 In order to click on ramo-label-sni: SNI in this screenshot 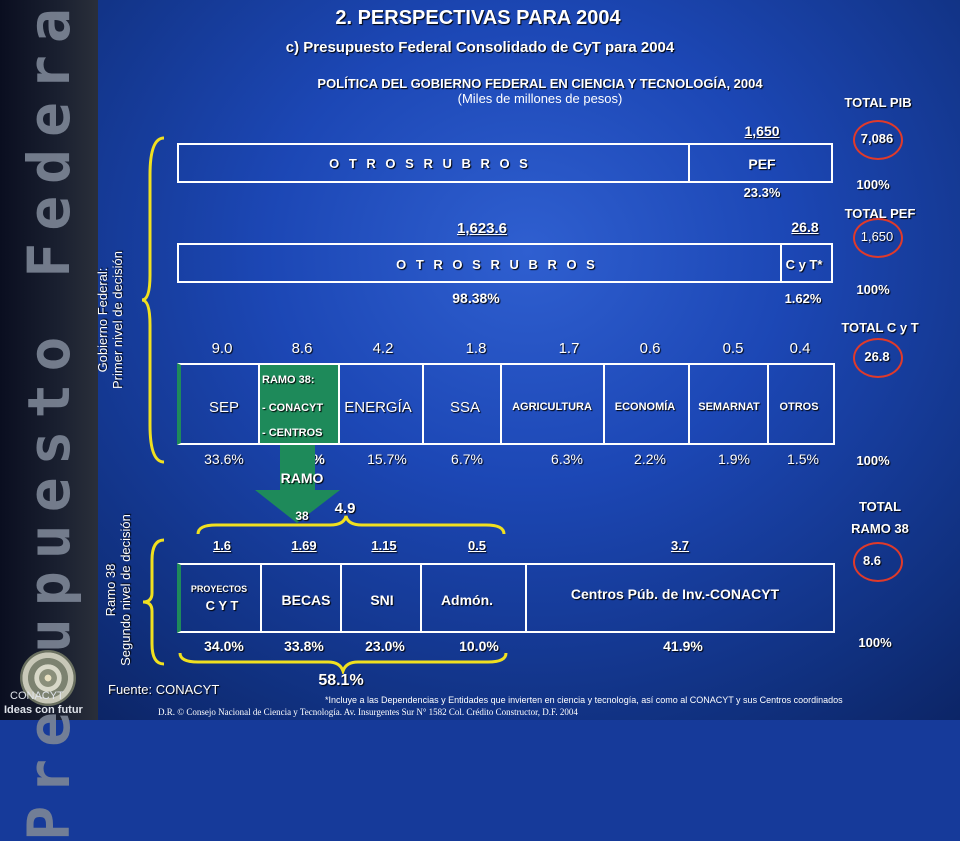, I will do `click(382, 600)`.